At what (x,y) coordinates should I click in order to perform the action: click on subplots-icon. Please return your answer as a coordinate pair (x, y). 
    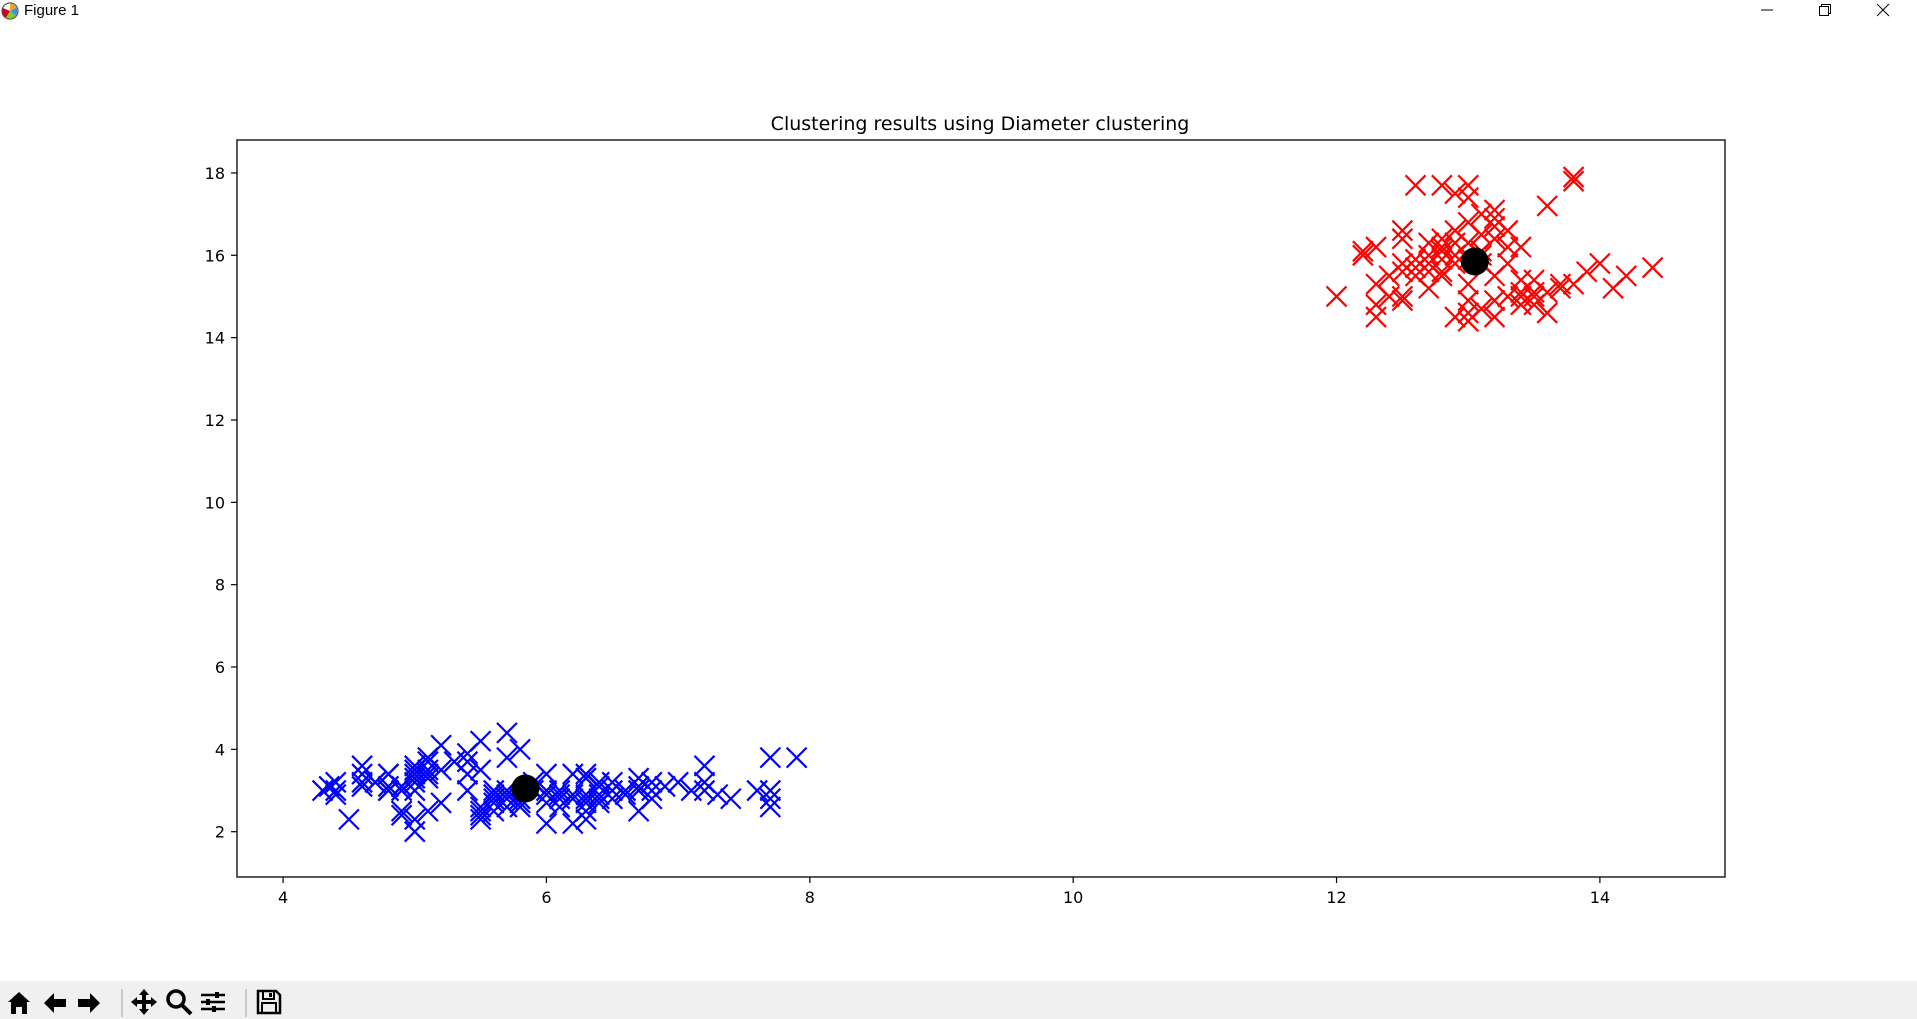
    Looking at the image, I should click on (213, 1002).